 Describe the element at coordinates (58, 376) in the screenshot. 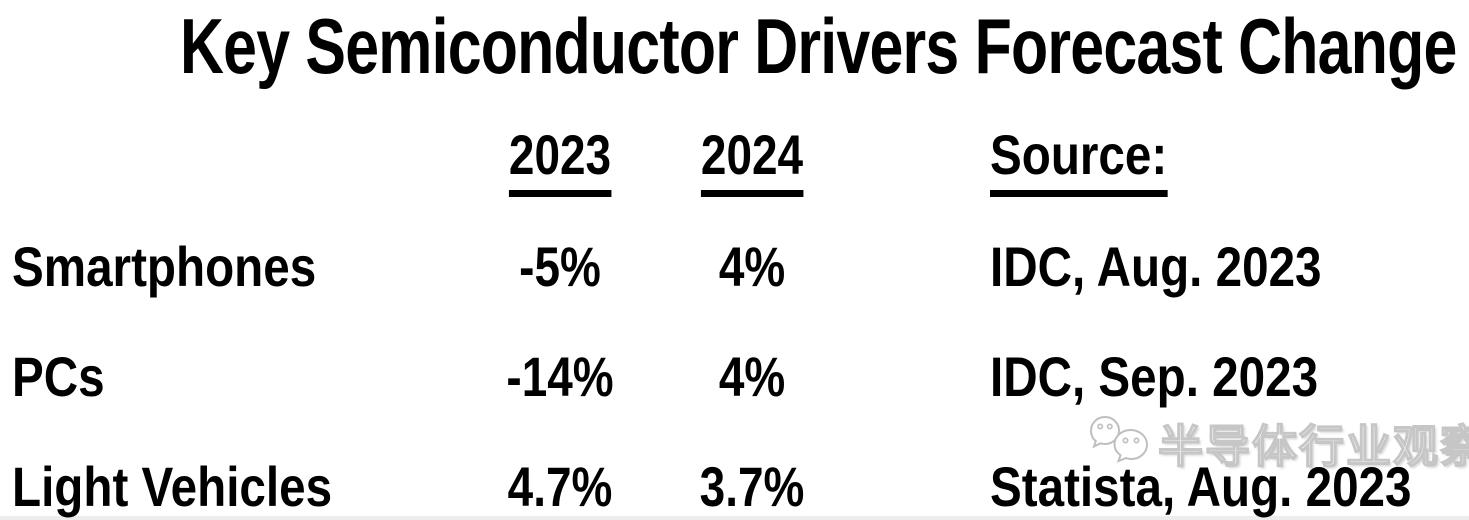

I see `driver-label: PCs` at that location.